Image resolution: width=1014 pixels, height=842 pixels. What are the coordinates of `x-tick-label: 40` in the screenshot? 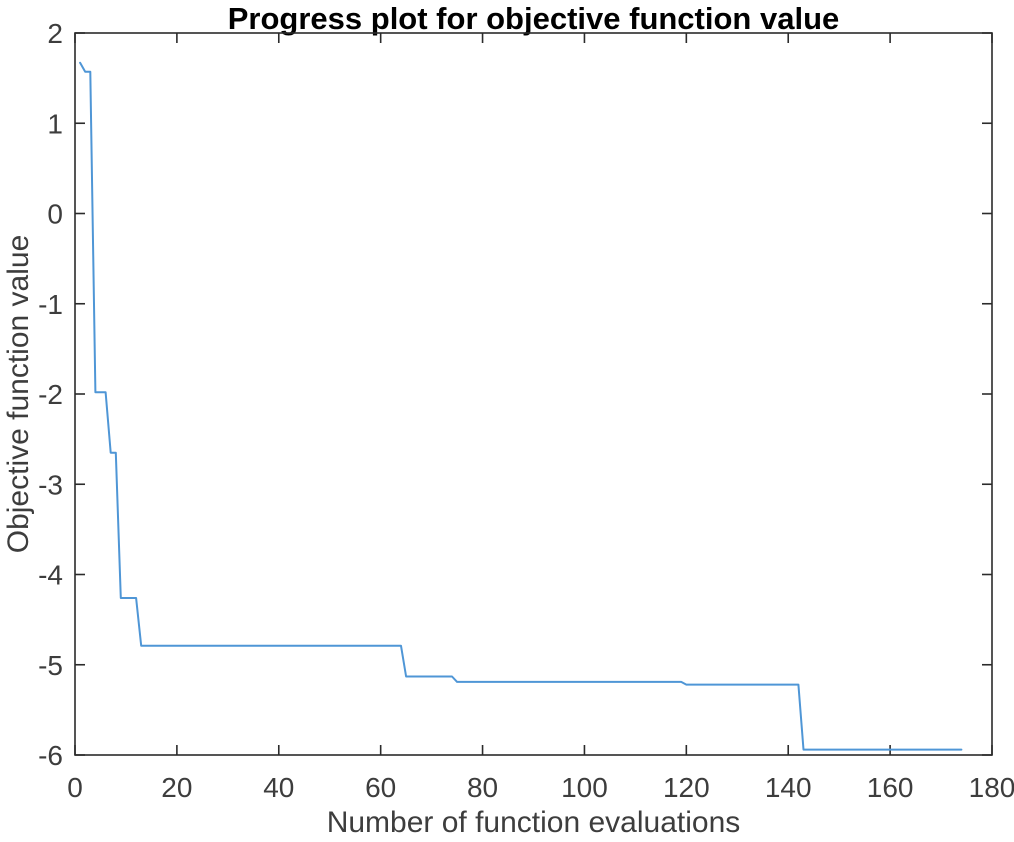 It's located at (278, 787).